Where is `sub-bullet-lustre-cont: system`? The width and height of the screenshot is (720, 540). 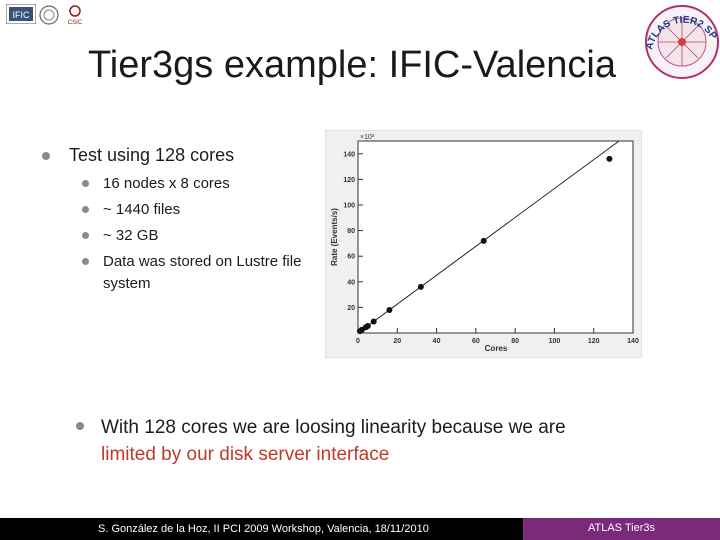
sub-bullet-lustre-cont: system is located at coordinates (127, 283).